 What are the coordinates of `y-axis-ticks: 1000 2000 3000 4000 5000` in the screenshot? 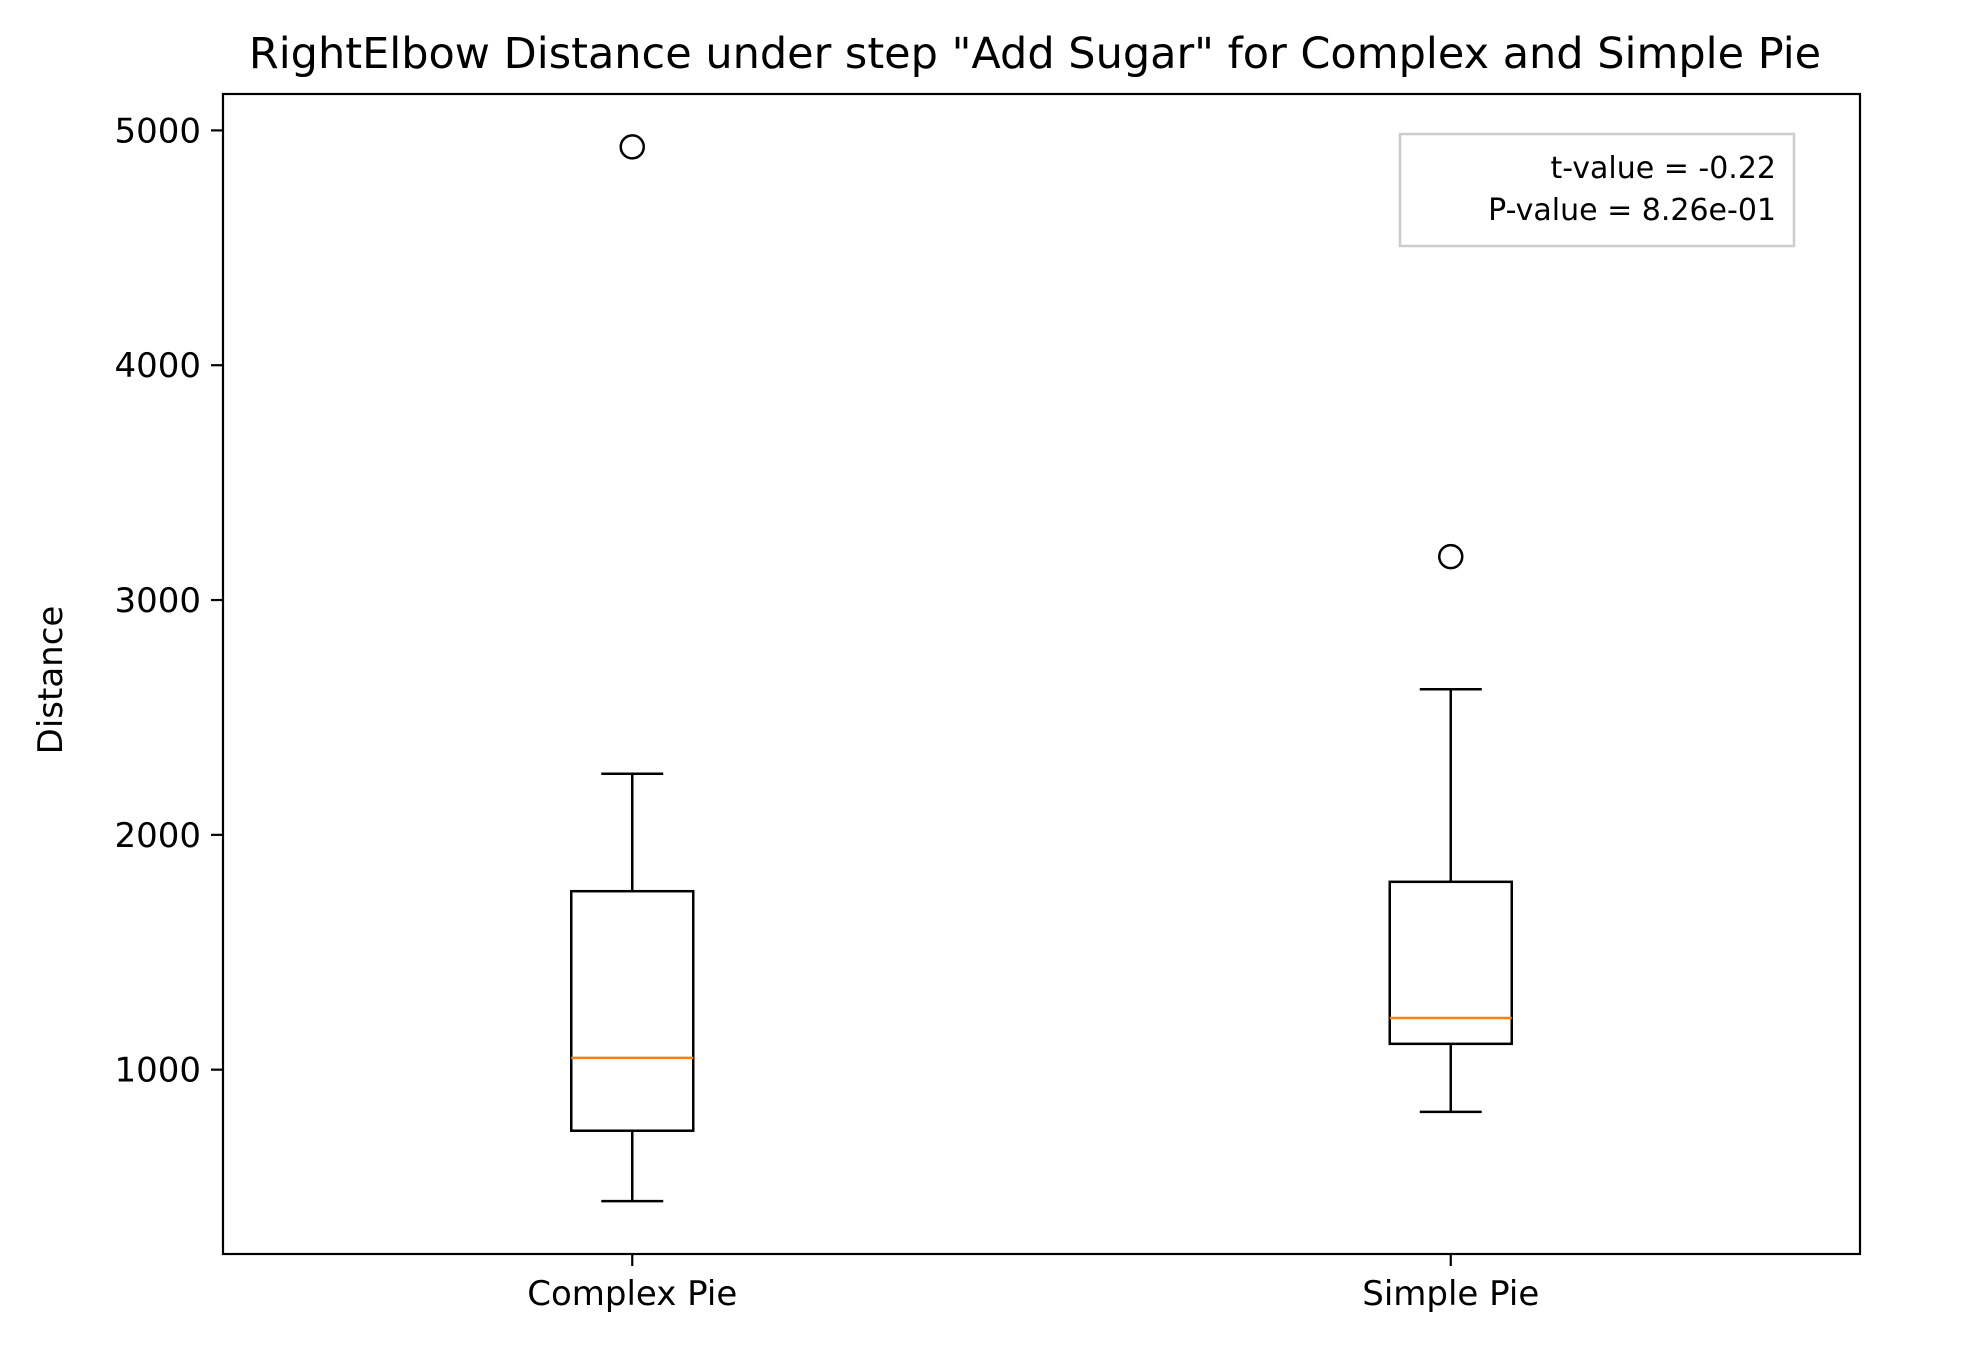 It's located at (168, 601).